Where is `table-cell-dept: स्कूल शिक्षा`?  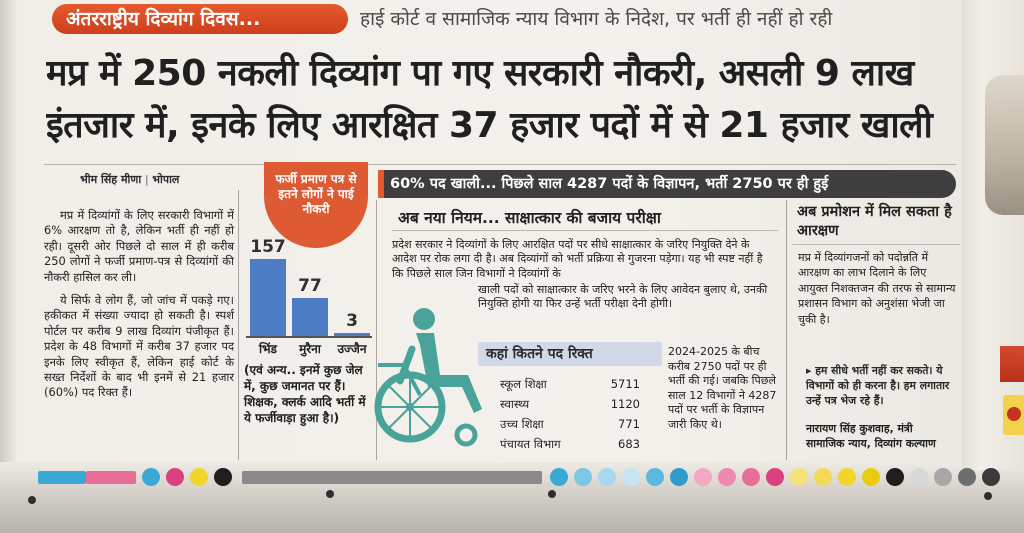
table-cell-dept: स्कूल शिक्षा is located at coordinates (523, 384).